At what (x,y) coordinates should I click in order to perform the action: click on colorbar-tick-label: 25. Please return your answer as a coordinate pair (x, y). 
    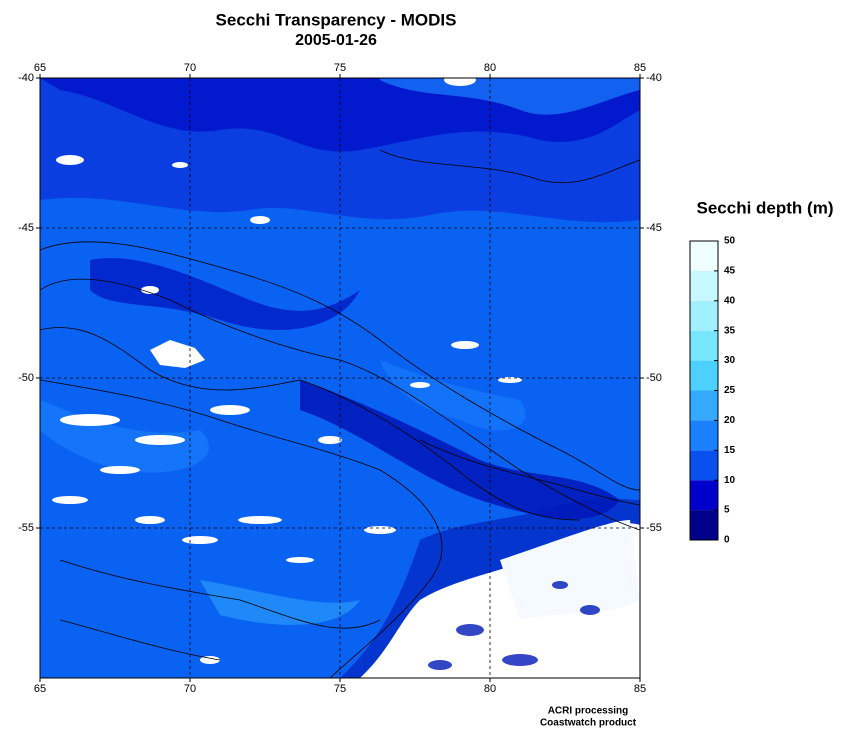
    Looking at the image, I should click on (730, 390).